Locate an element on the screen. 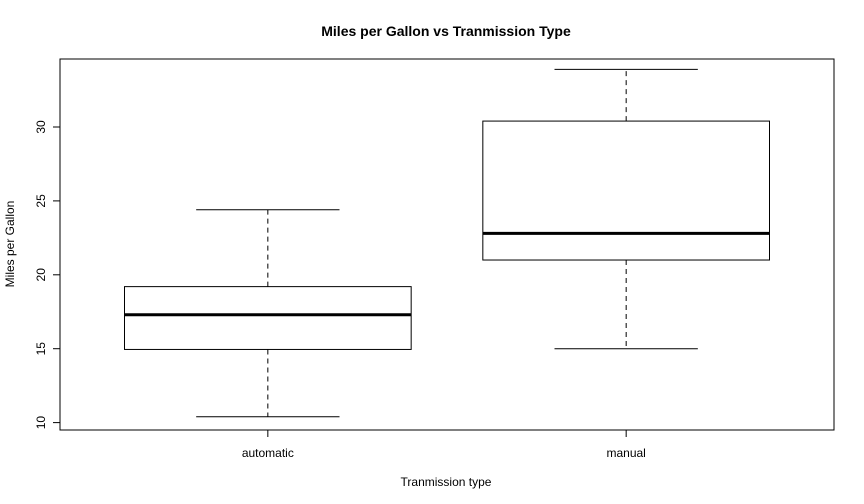 The image size is (864, 504). x-tick-label: manual is located at coordinates (625, 453).